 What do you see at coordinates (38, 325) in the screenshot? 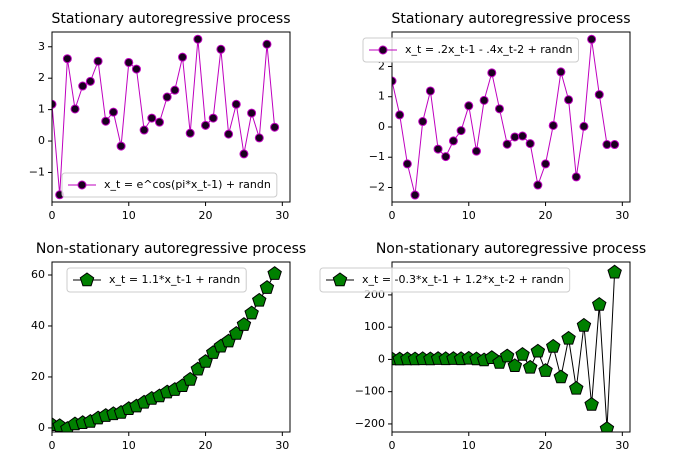
I see `y-tick-label: 40` at bounding box center [38, 325].